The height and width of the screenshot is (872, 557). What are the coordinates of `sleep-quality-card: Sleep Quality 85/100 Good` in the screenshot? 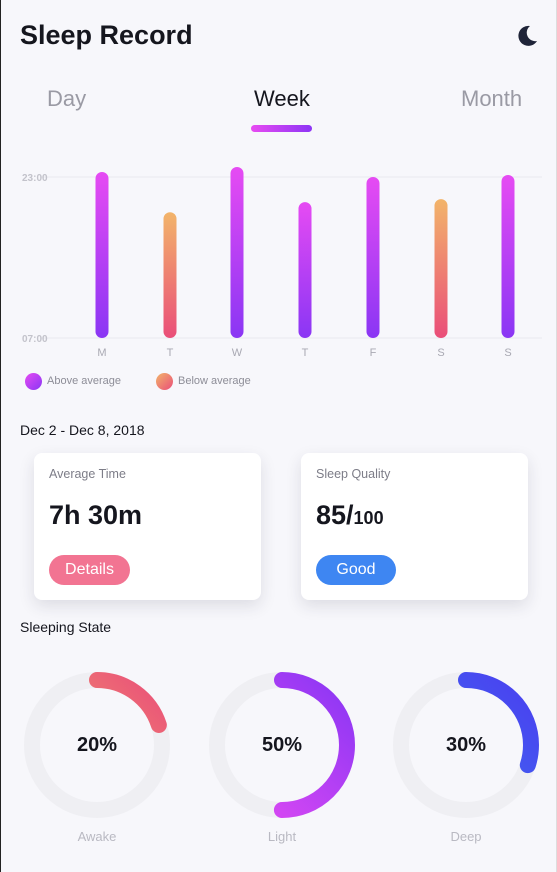 It's located at (414, 526).